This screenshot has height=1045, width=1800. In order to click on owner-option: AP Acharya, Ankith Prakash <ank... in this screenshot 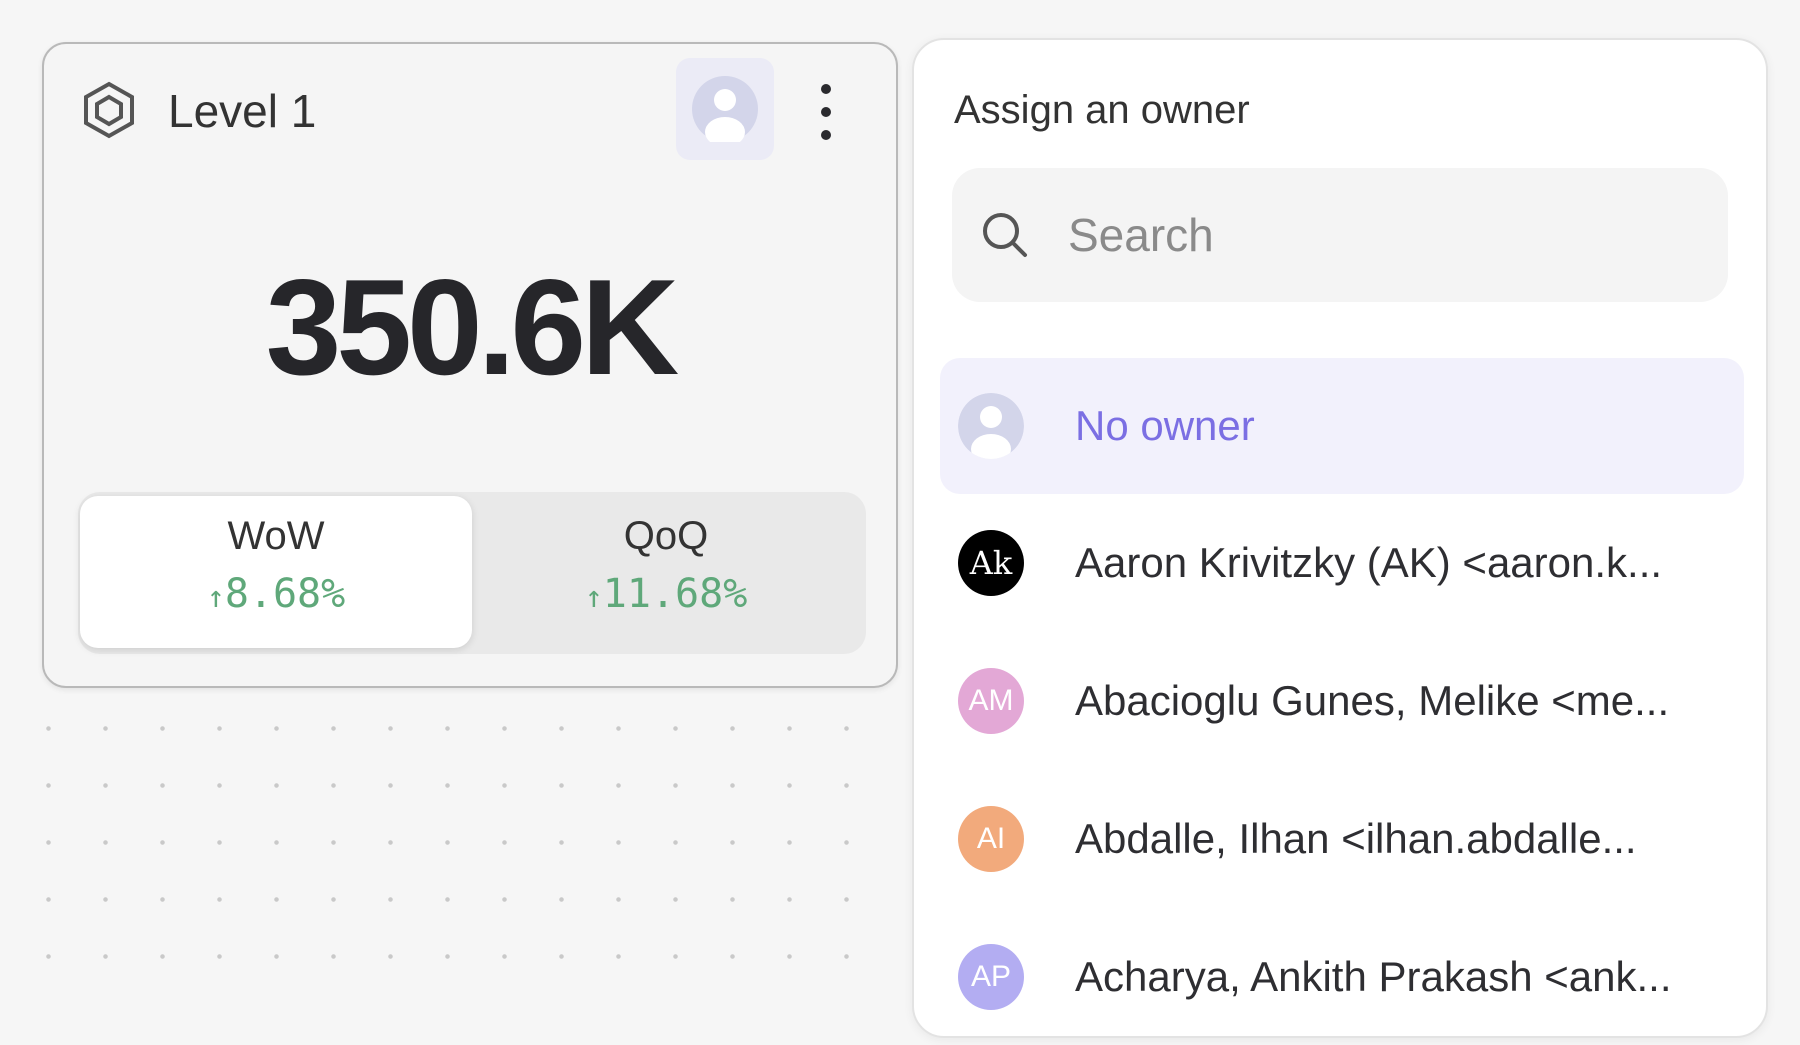, I will do `click(1342, 977)`.